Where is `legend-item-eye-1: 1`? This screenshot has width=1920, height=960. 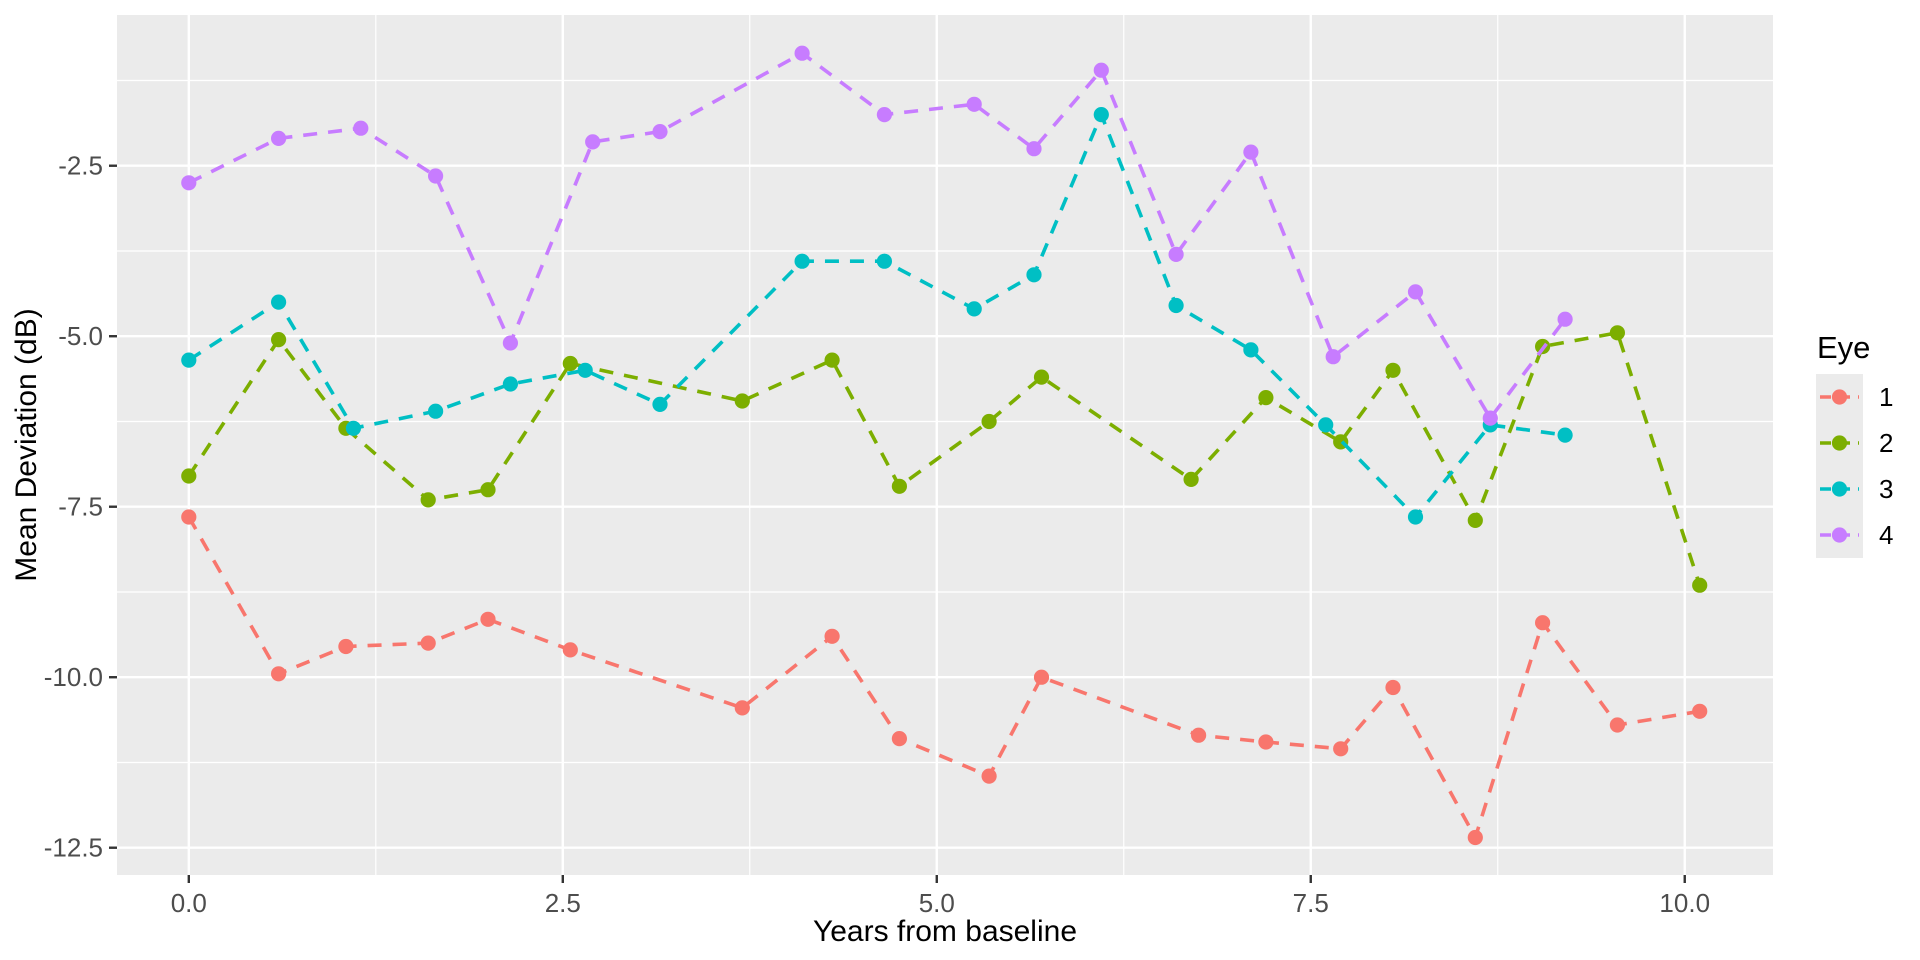
legend-item-eye-1: 1 is located at coordinates (1854, 397).